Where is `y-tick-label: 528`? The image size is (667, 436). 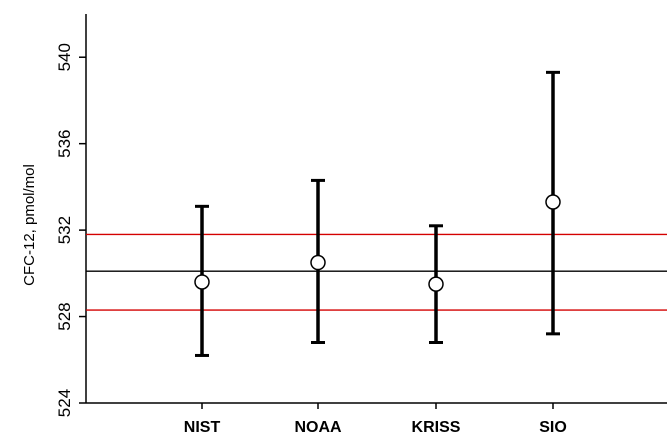
y-tick-label: 528 is located at coordinates (64, 316).